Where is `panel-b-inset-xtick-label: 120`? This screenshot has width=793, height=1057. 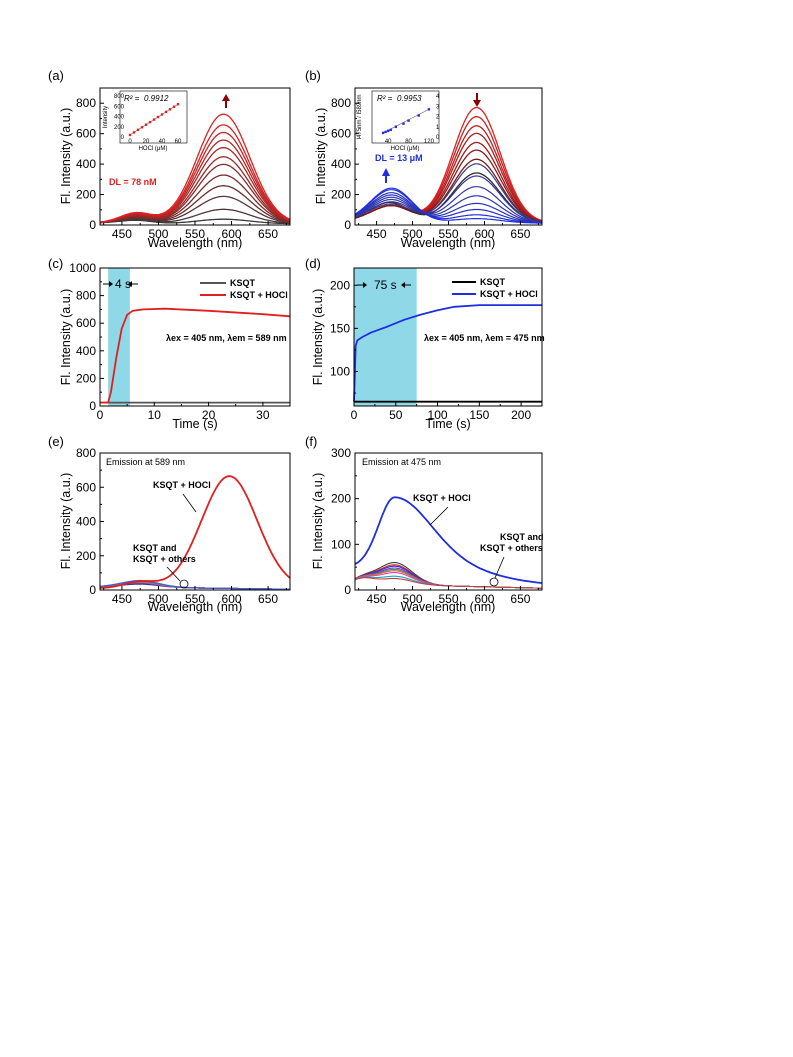
panel-b-inset-xtick-label: 120 is located at coordinates (429, 142).